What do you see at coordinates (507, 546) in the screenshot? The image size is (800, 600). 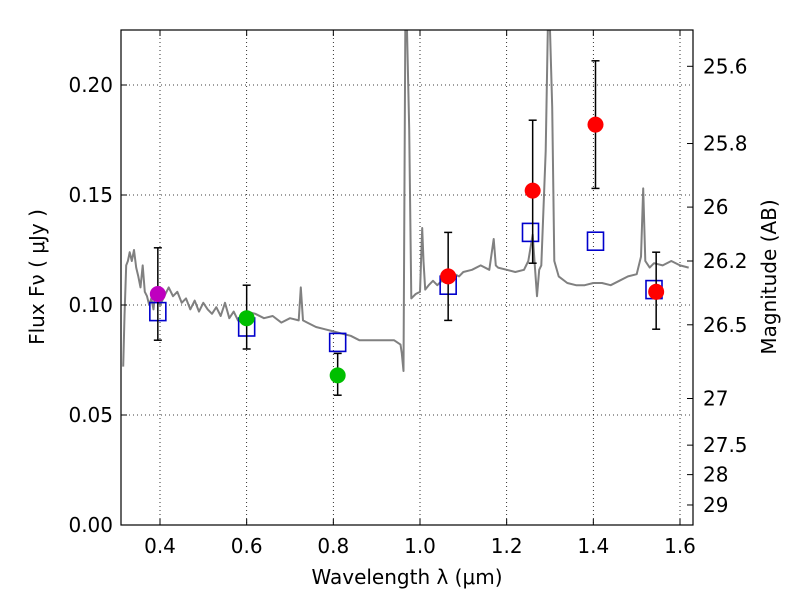 I see `x-tick-label: 1.2` at bounding box center [507, 546].